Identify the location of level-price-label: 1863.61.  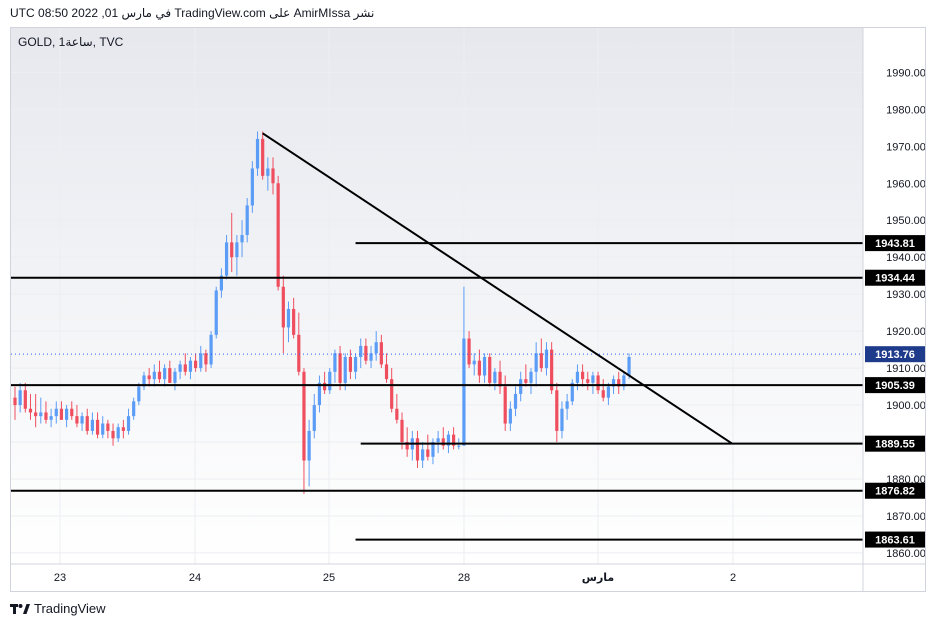
(895, 541).